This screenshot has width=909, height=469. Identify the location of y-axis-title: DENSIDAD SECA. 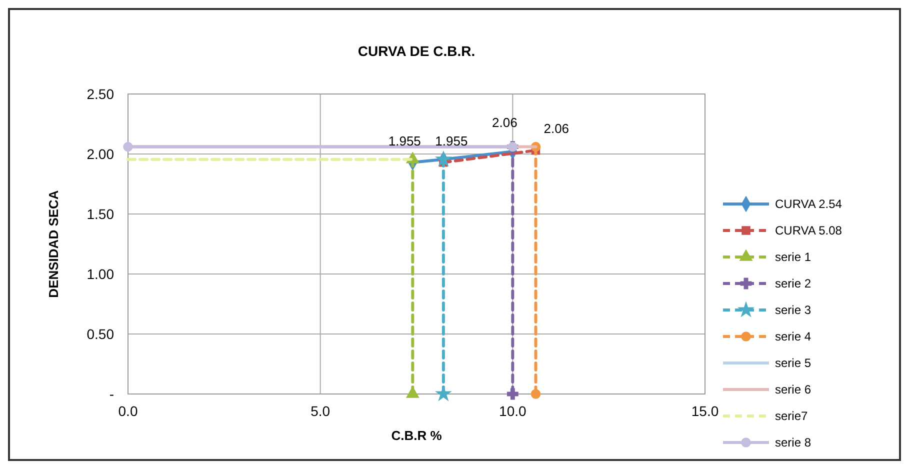
(53, 244).